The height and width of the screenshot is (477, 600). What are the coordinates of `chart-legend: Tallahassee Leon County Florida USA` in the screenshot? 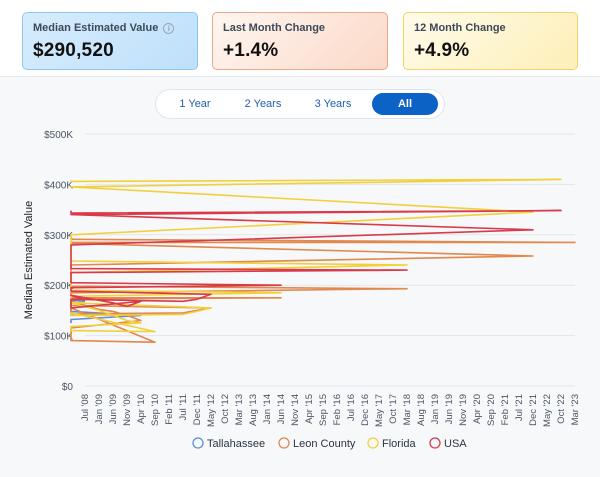 It's located at (329, 443).